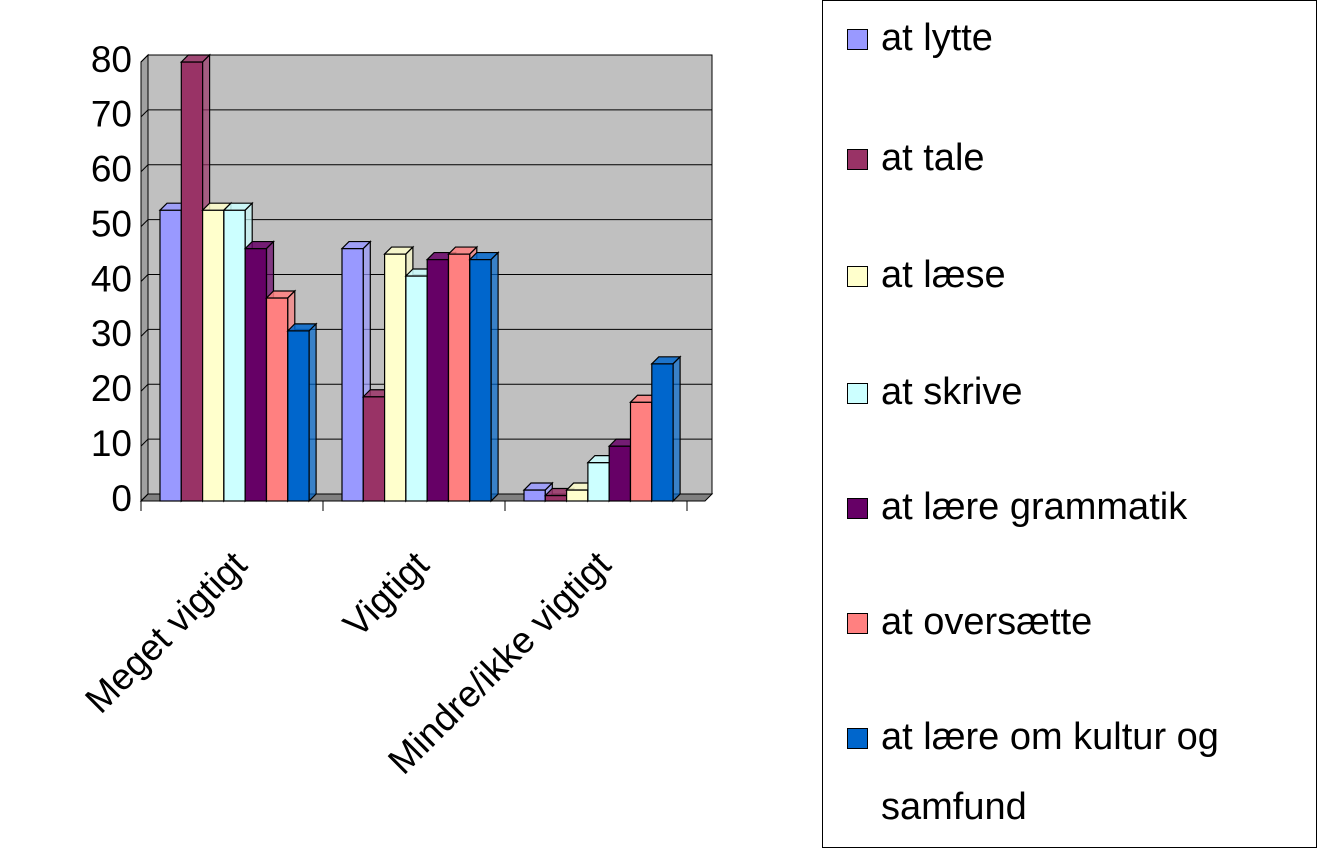  What do you see at coordinates (111, 223) in the screenshot?
I see `y-tick-label: 50` at bounding box center [111, 223].